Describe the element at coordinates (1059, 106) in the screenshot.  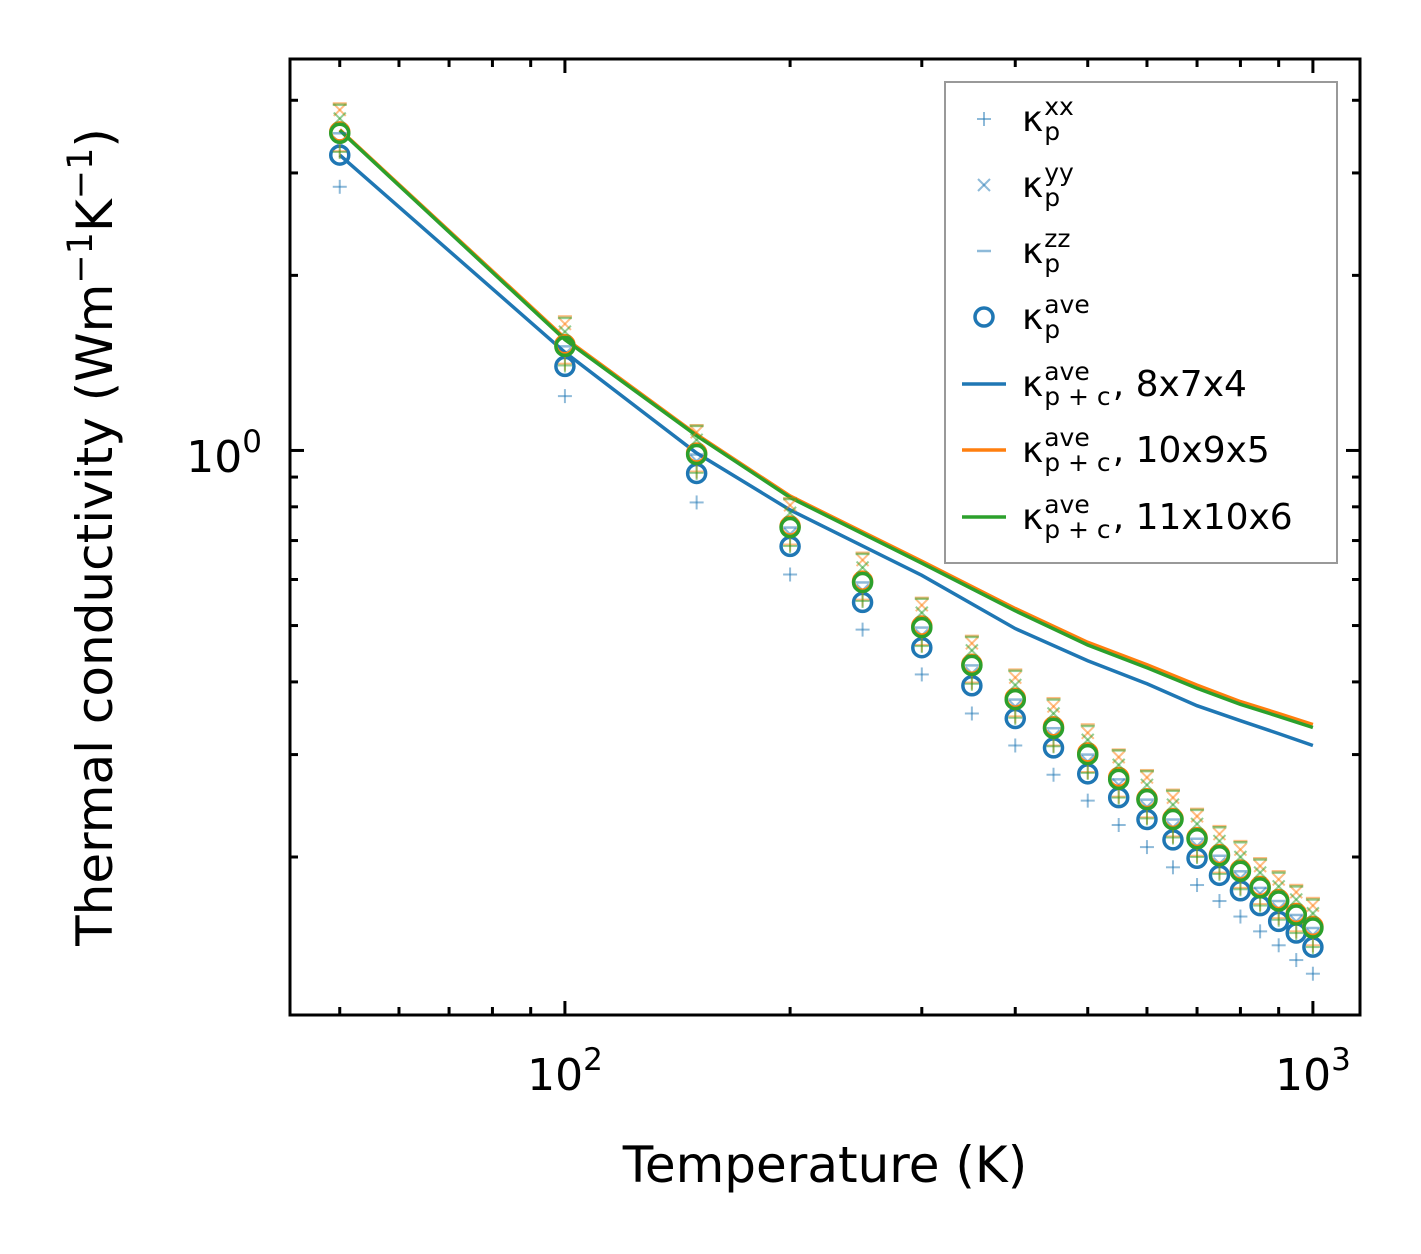
I see `legend-sup: xx` at that location.